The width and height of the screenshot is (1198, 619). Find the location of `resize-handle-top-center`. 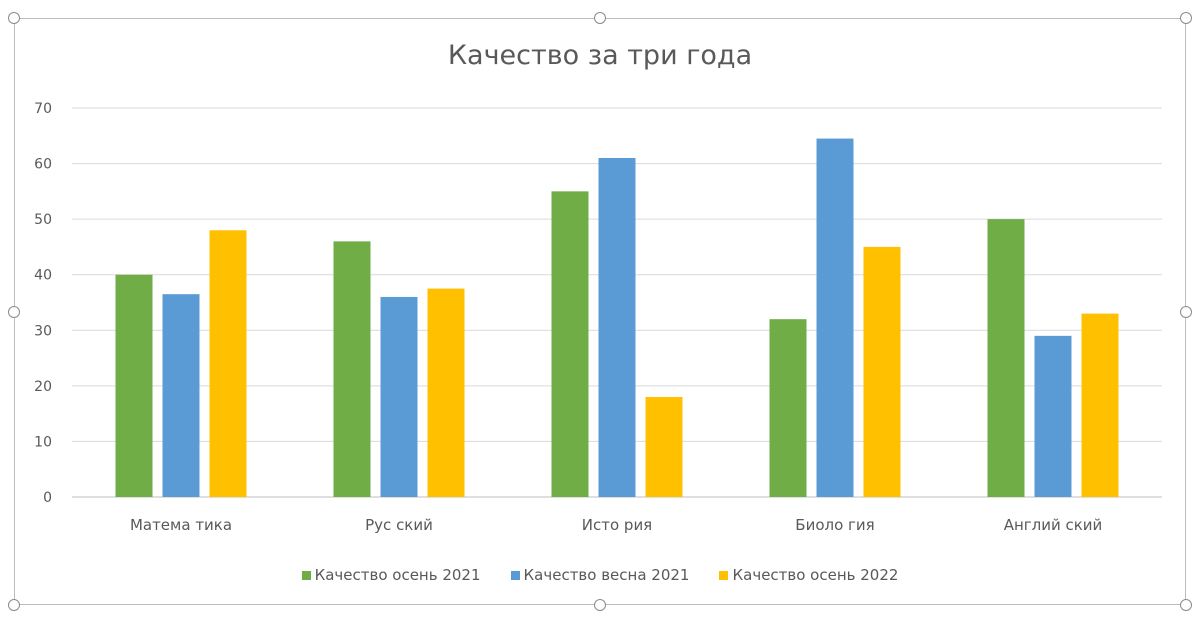

resize-handle-top-center is located at coordinates (600, 18).